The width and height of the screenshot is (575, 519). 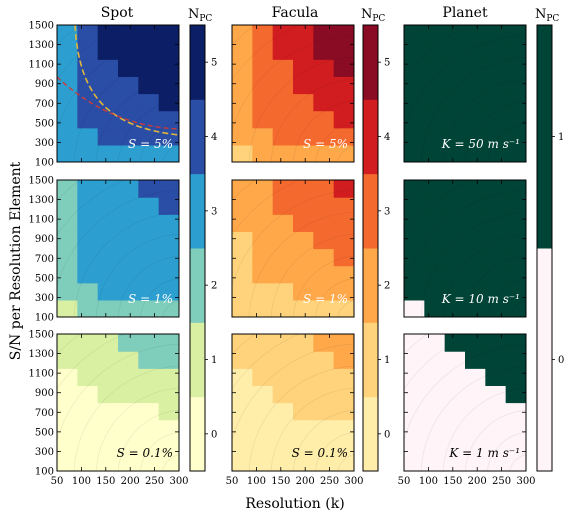 I want to click on panel-spot-1: 100 300 500 700 900 1100 1300 1500 S = 1%, so click(x=104, y=250).